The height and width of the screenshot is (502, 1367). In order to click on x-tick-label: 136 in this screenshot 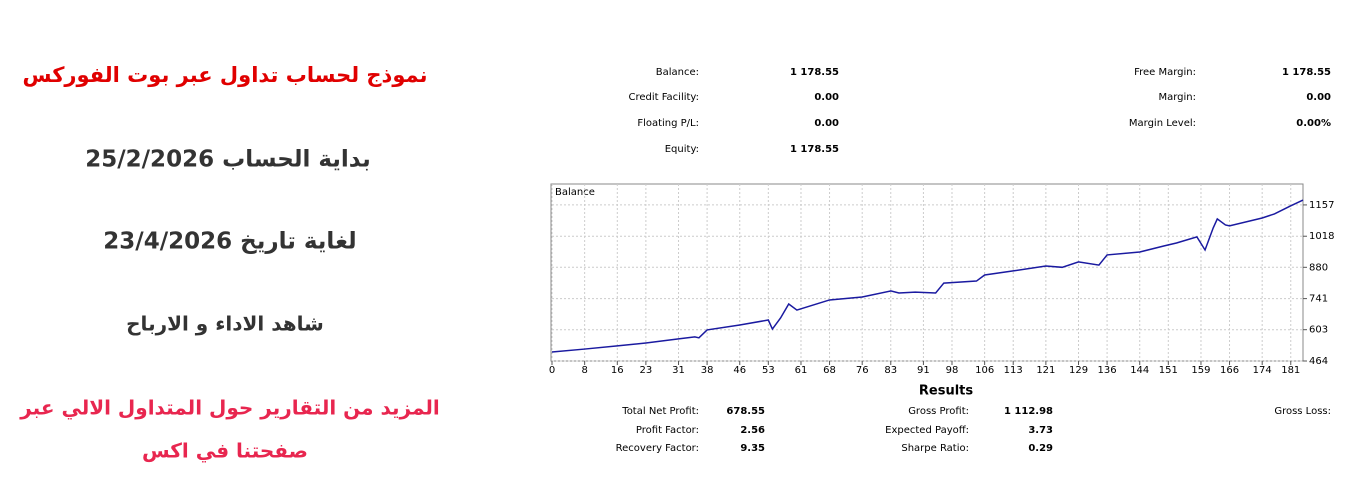, I will do `click(1107, 370)`.